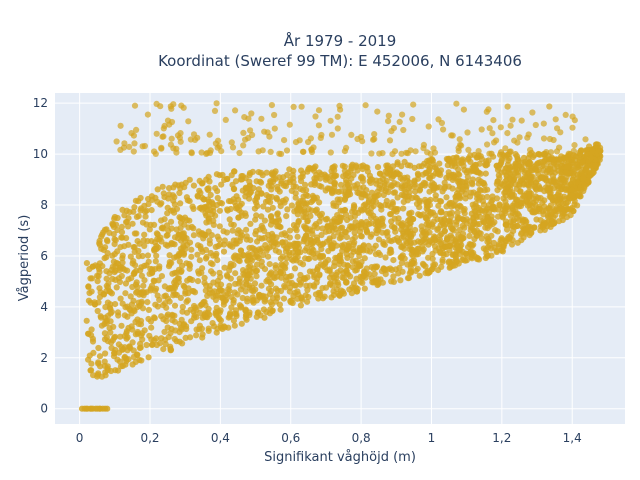 The image size is (640, 480). Describe the element at coordinates (572, 438) in the screenshot. I see `x-tick-label: 1,4` at that location.